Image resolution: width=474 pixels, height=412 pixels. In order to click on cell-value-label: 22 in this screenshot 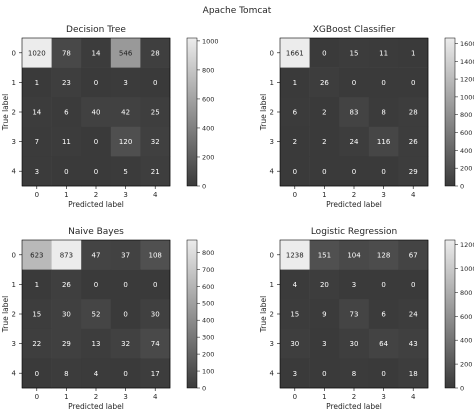, I will do `click(36, 344)`.